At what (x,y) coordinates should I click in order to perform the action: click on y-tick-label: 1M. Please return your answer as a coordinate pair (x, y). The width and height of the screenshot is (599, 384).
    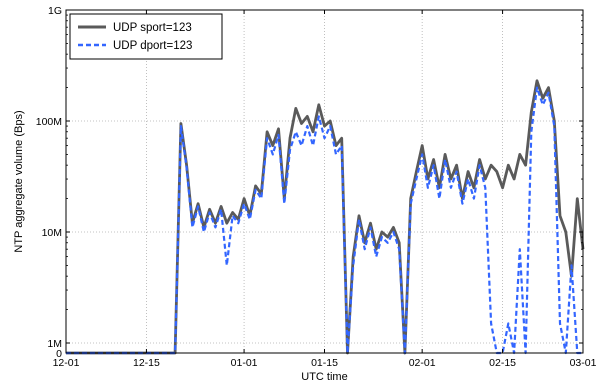
    Looking at the image, I should click on (54, 344).